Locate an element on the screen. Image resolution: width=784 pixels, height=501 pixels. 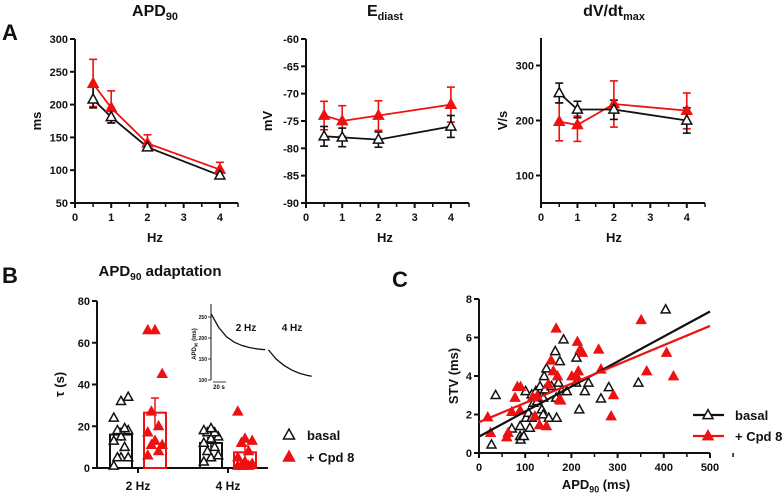
chart-title: APD90 is located at coordinates (155, 13).